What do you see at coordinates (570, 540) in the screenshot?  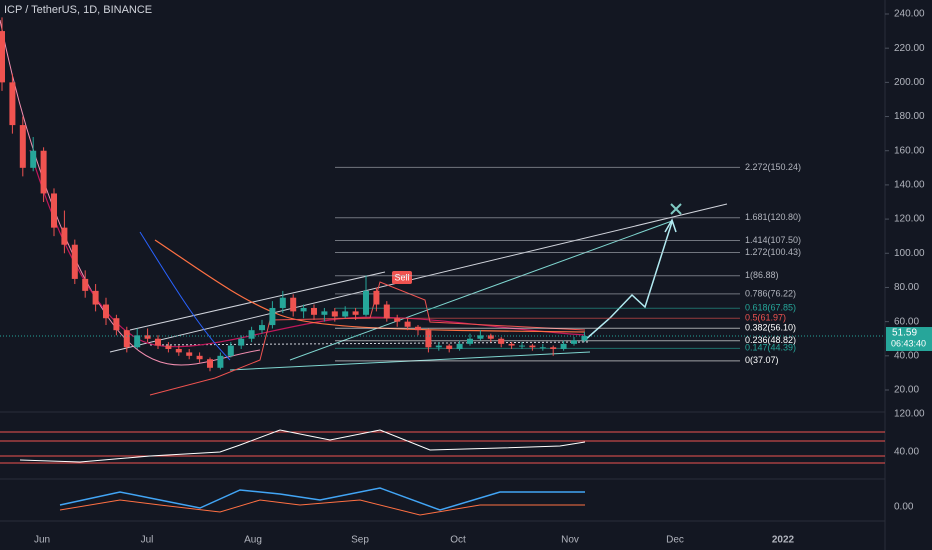 I see `x-tick-label: Nov` at bounding box center [570, 540].